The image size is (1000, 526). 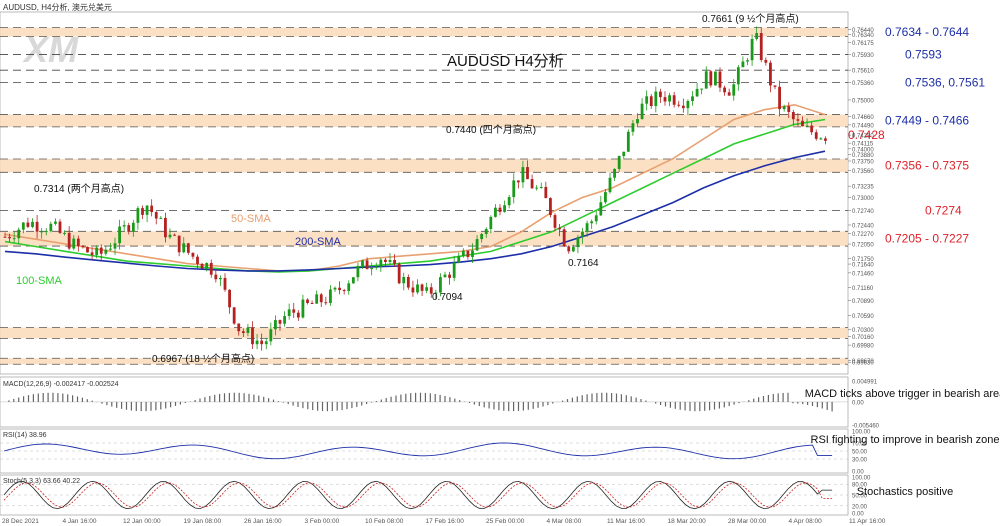 What do you see at coordinates (861, 479) in the screenshot?
I see `stoch-tick-label: 100.00` at bounding box center [861, 479].